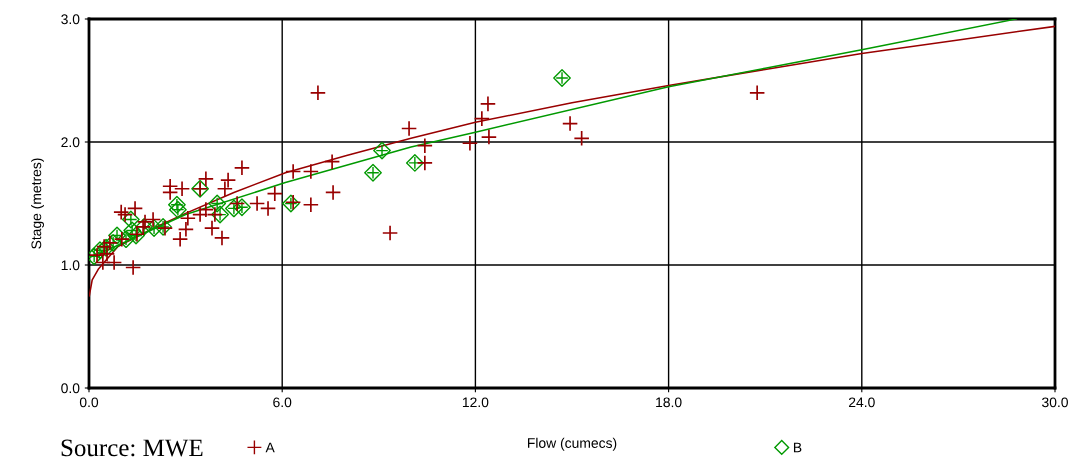 The height and width of the screenshot is (463, 1071). I want to click on x-axis-title: Flow (cumecs), so click(572, 444).